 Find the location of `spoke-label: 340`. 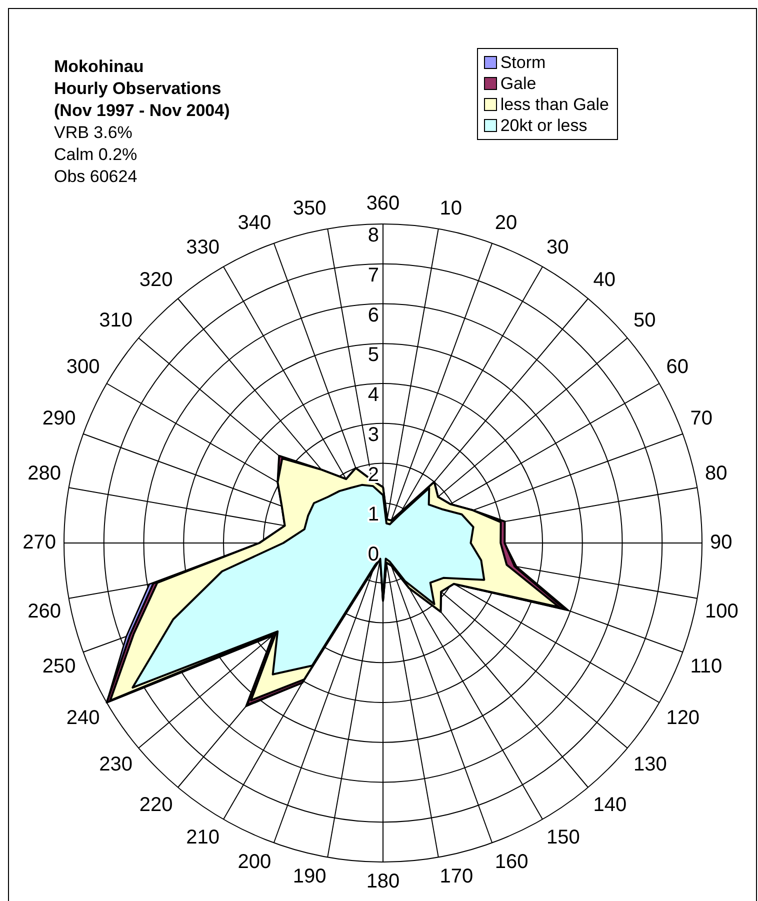

spoke-label: 340 is located at coordinates (255, 223).